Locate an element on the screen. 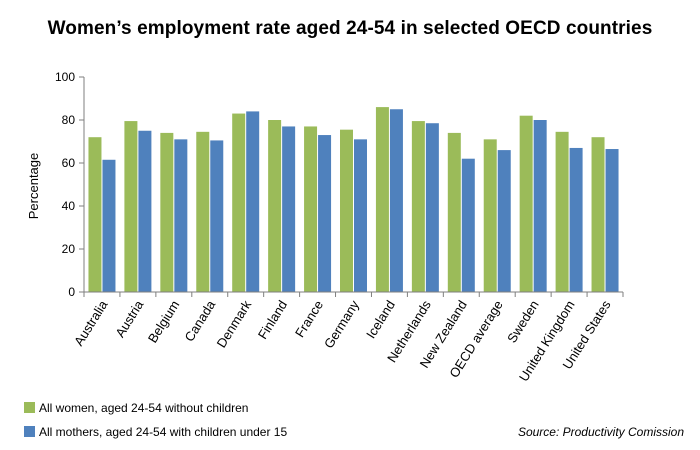  y-tick-label: 100 is located at coordinates (65, 77).